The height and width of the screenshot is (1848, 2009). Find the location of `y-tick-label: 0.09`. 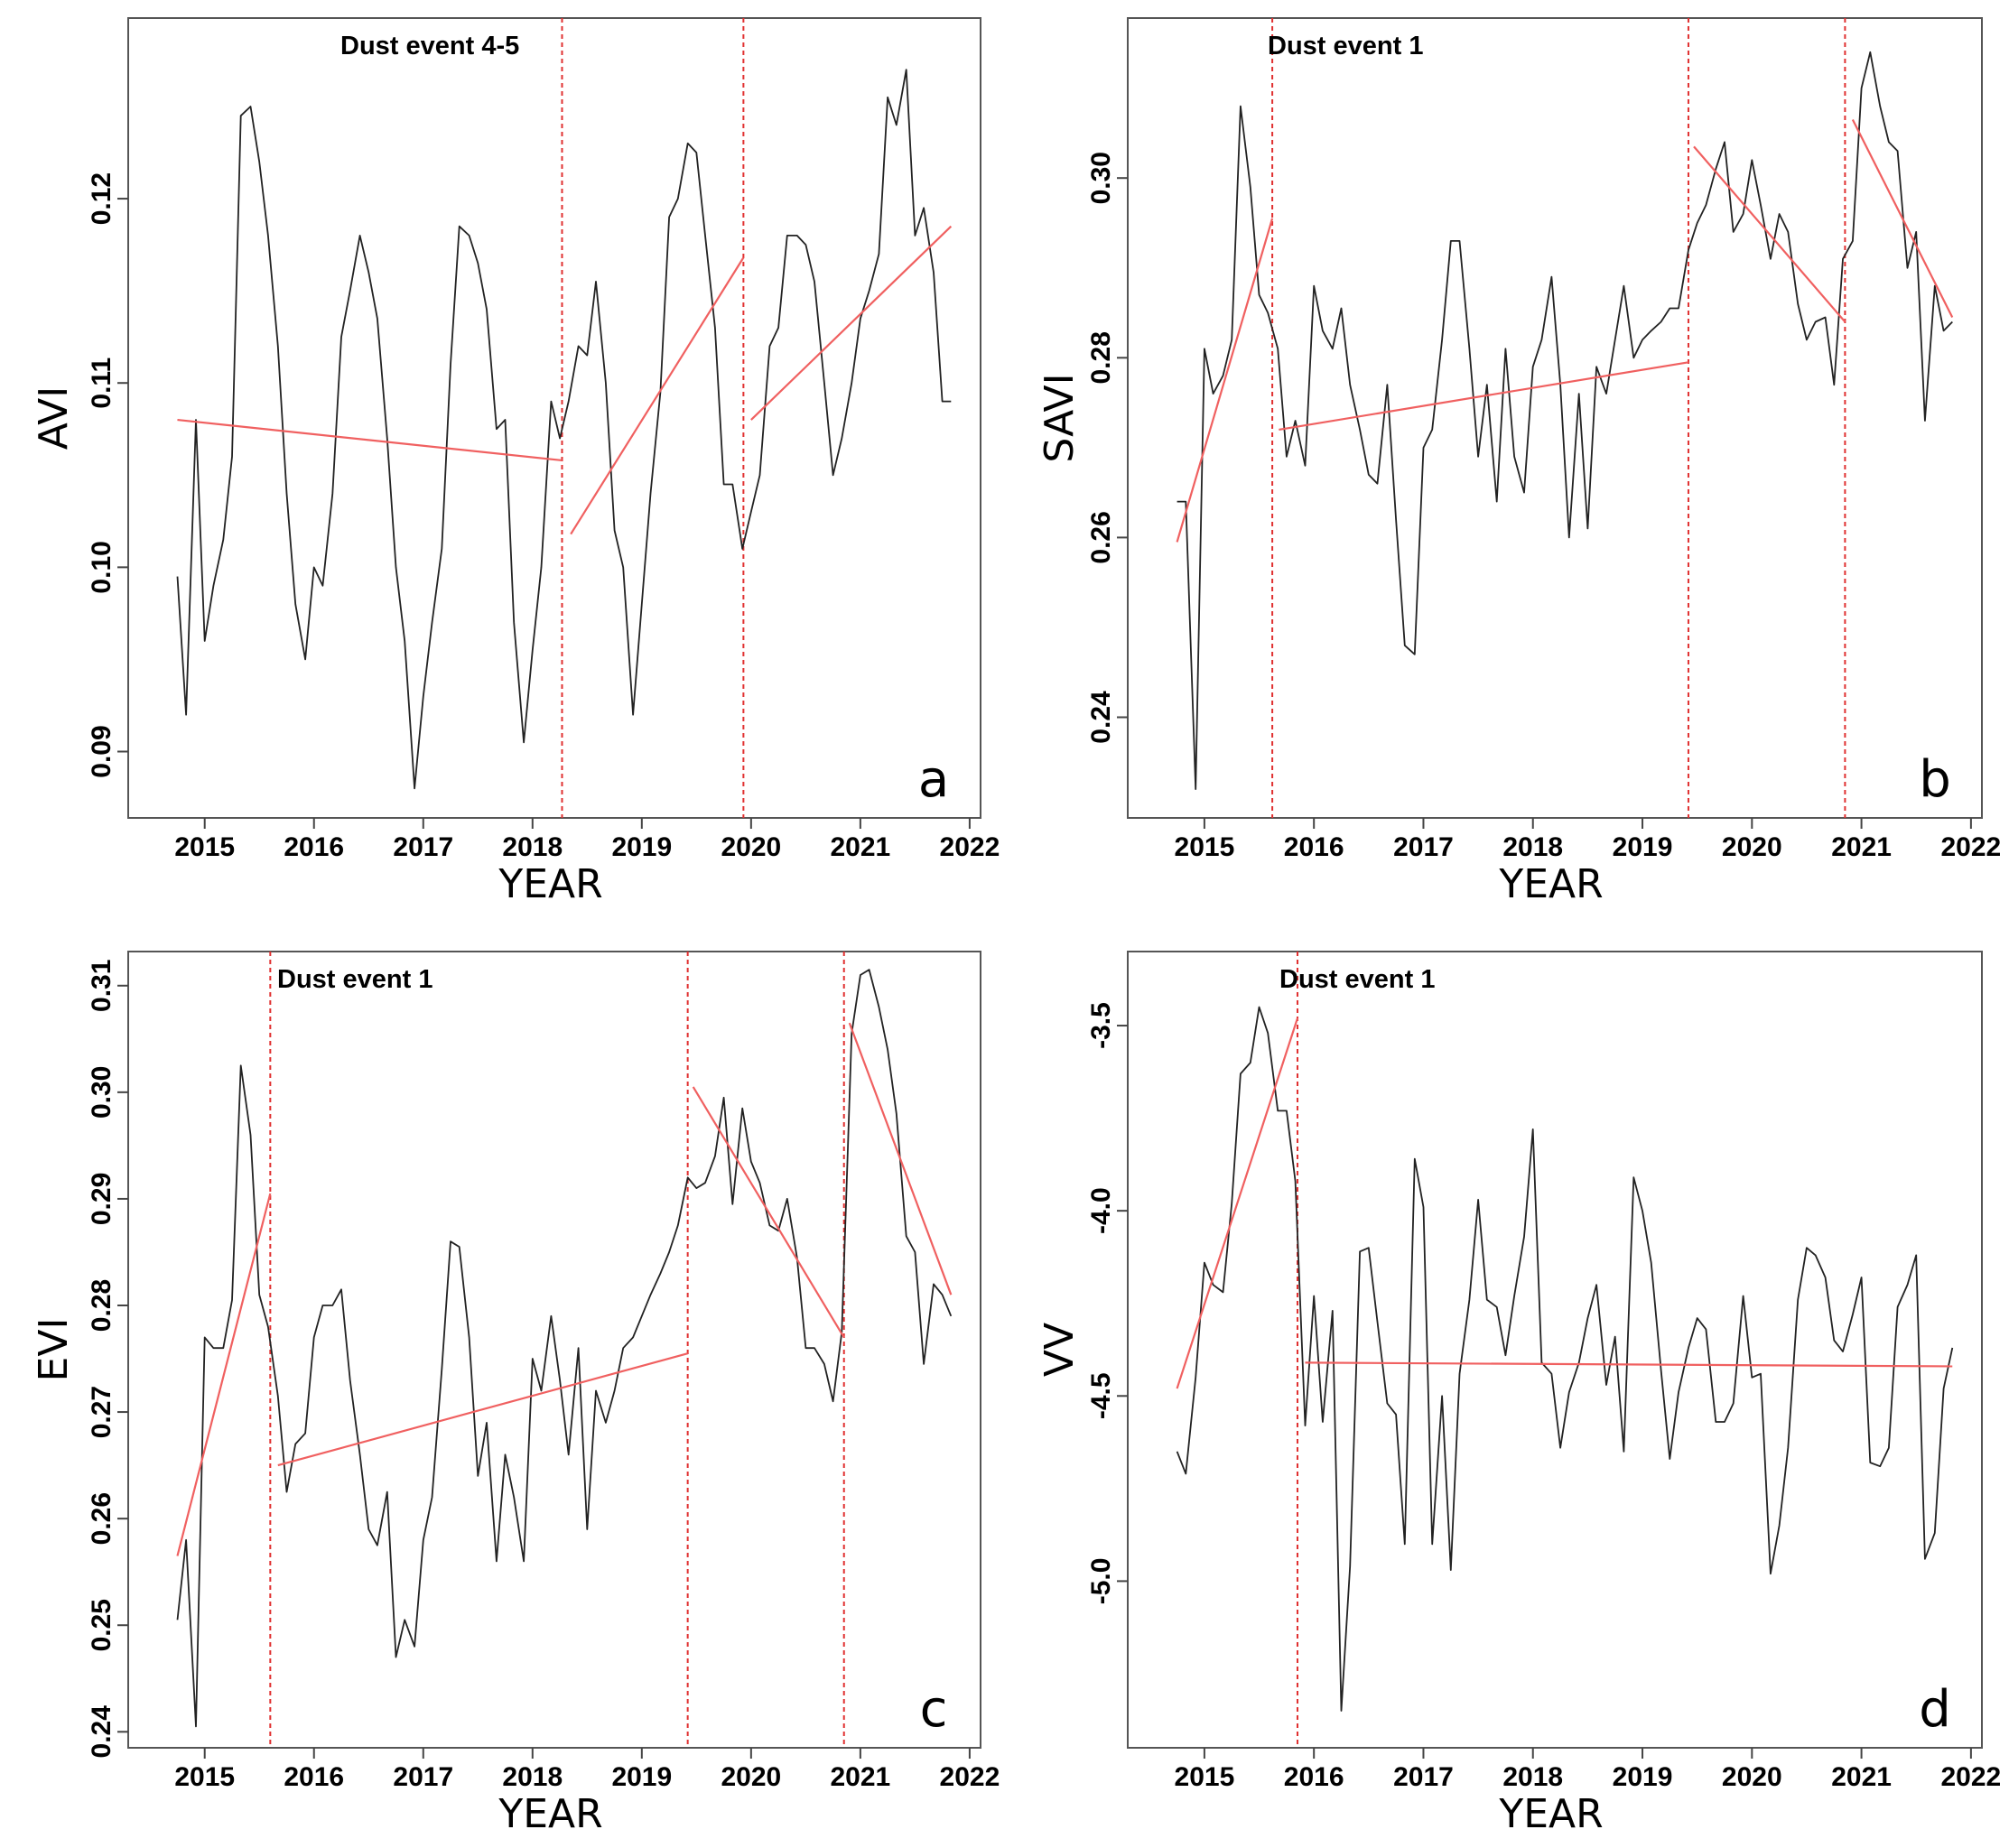

y-tick-label: 0.09 is located at coordinates (101, 751).